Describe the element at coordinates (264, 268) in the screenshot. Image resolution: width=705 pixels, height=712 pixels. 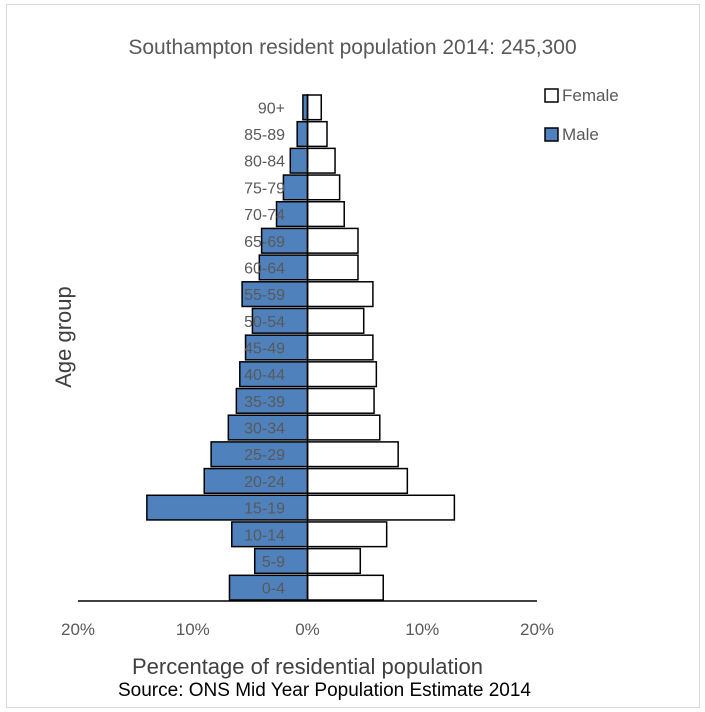
I see `y-tick-label: 60-64` at that location.